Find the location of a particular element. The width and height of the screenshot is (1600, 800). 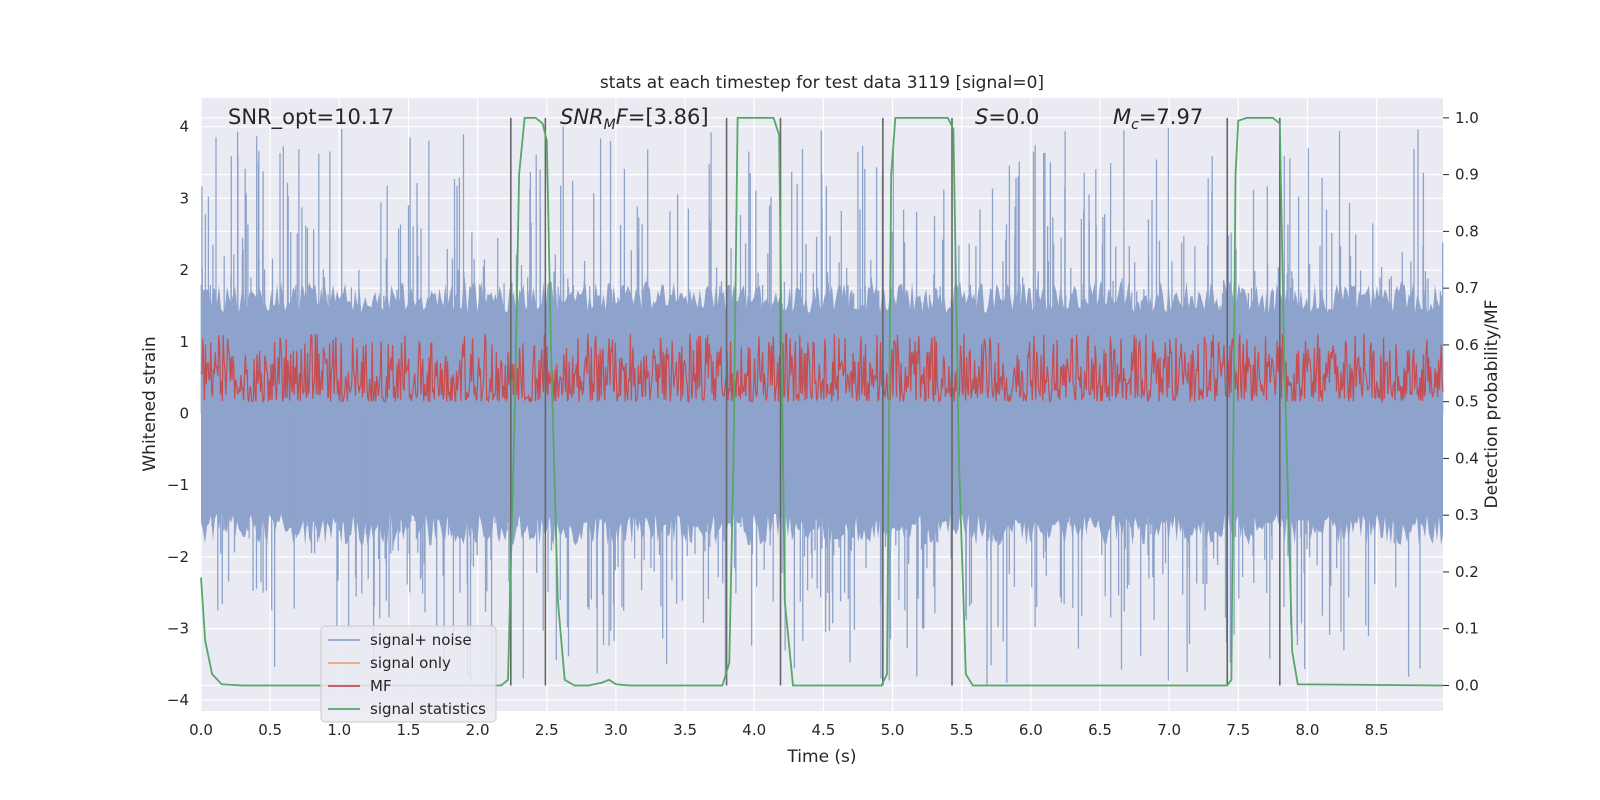

x-tick-label: 7.5 is located at coordinates (1238, 730).